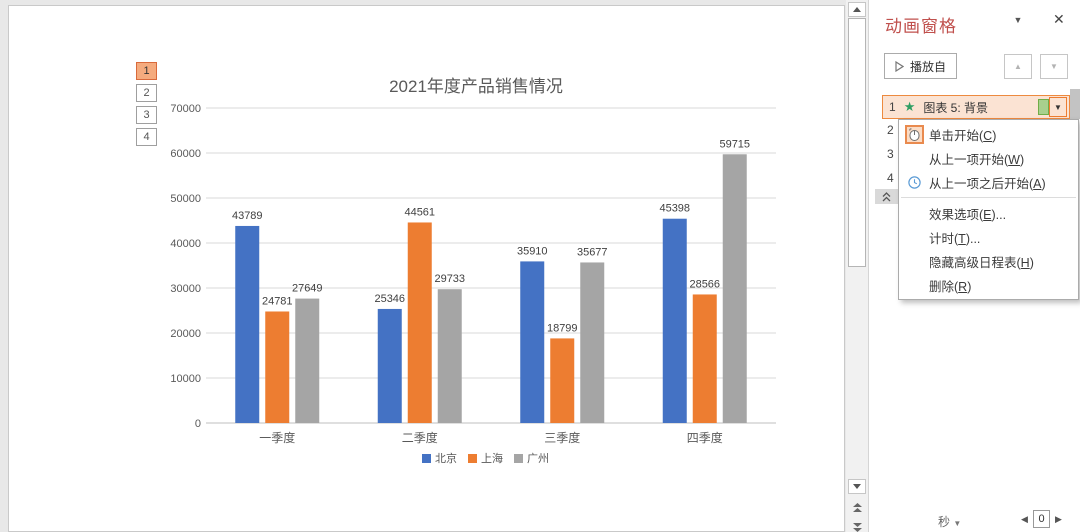 This screenshot has height=532, width=1080. Describe the element at coordinates (449, 279) in the screenshot. I see `data-label: 29733` at that location.